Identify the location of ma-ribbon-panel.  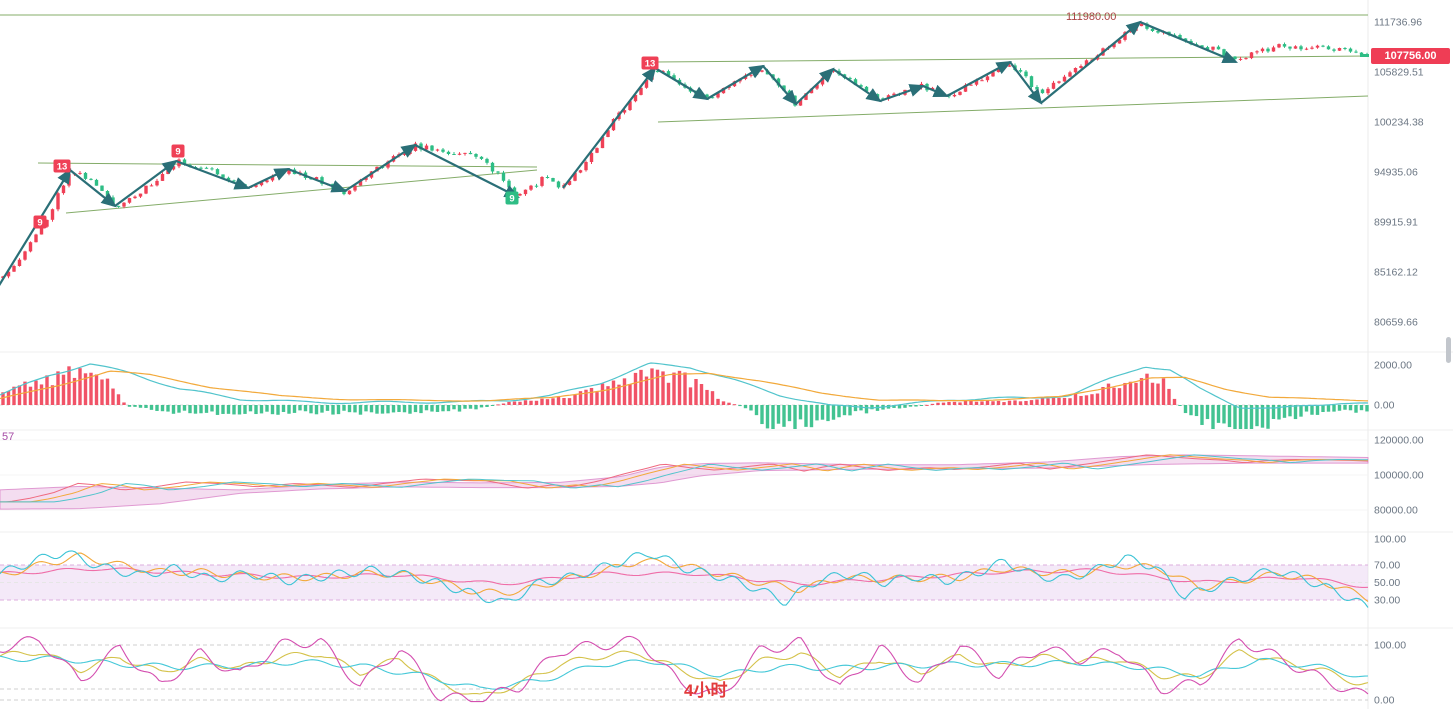
(684, 475).